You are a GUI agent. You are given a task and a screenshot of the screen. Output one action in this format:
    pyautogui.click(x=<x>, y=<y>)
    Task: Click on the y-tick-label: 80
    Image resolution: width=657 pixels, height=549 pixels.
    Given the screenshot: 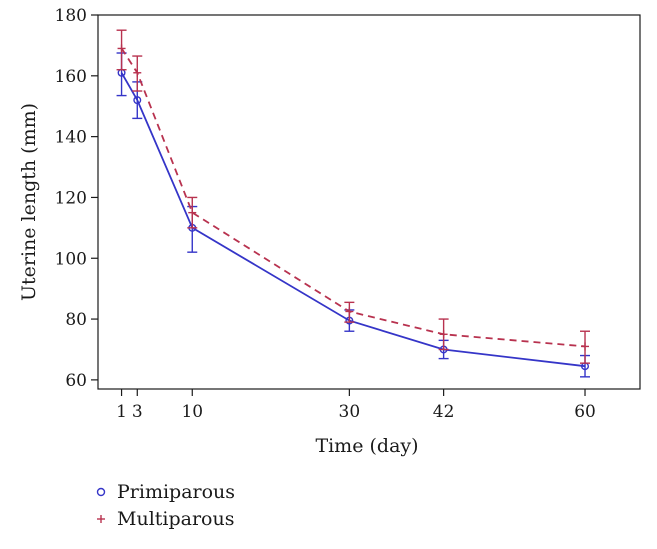 What is the action you would take?
    pyautogui.click(x=76, y=320)
    